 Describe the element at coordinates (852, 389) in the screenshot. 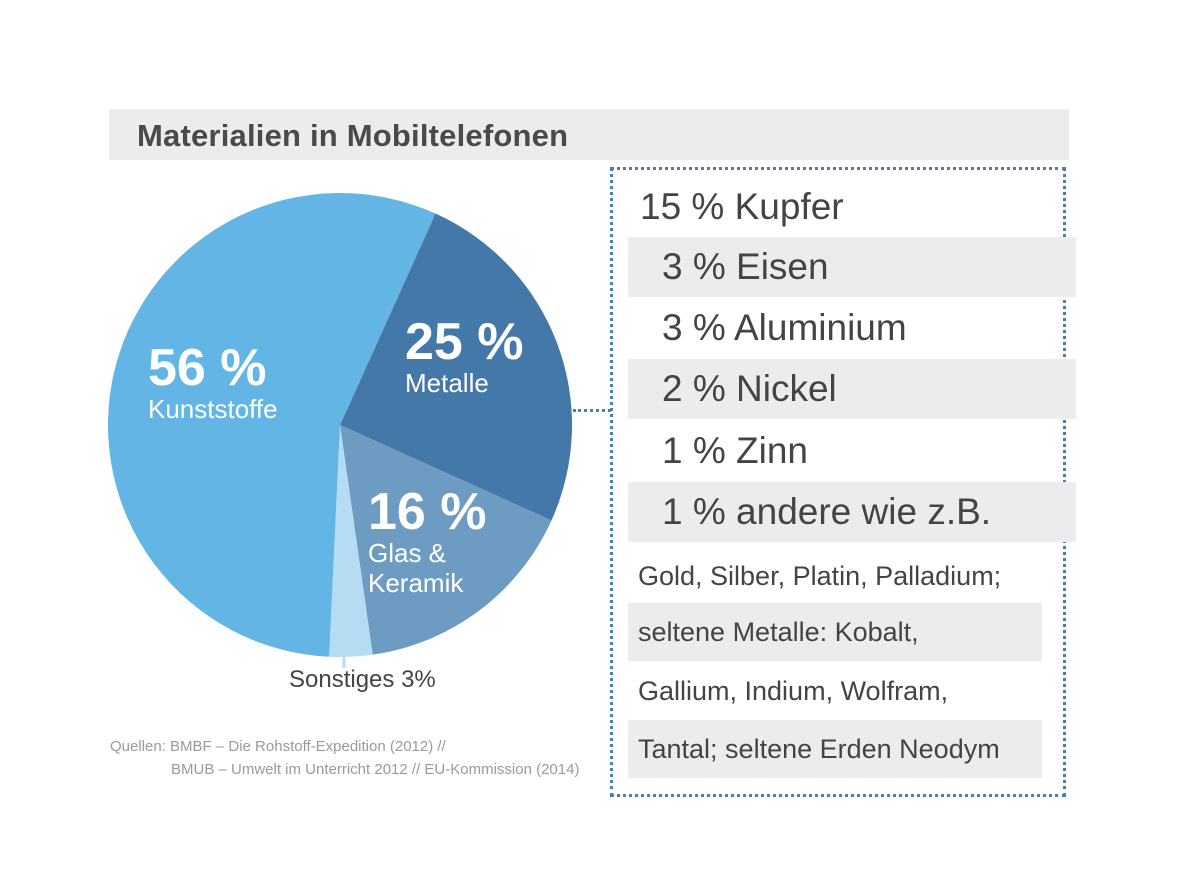

I see `breakdown-row: 2 % Nickel` at that location.